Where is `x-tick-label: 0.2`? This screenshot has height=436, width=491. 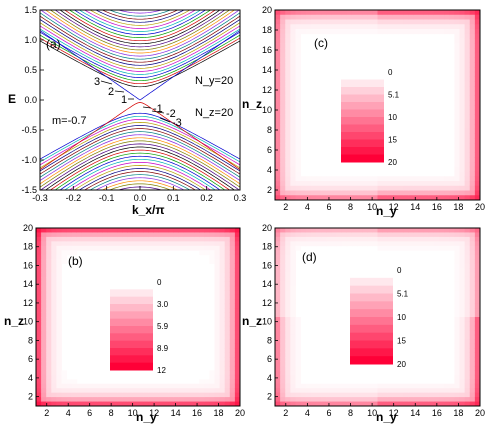 x-tick-label: 0.2 is located at coordinates (206, 198).